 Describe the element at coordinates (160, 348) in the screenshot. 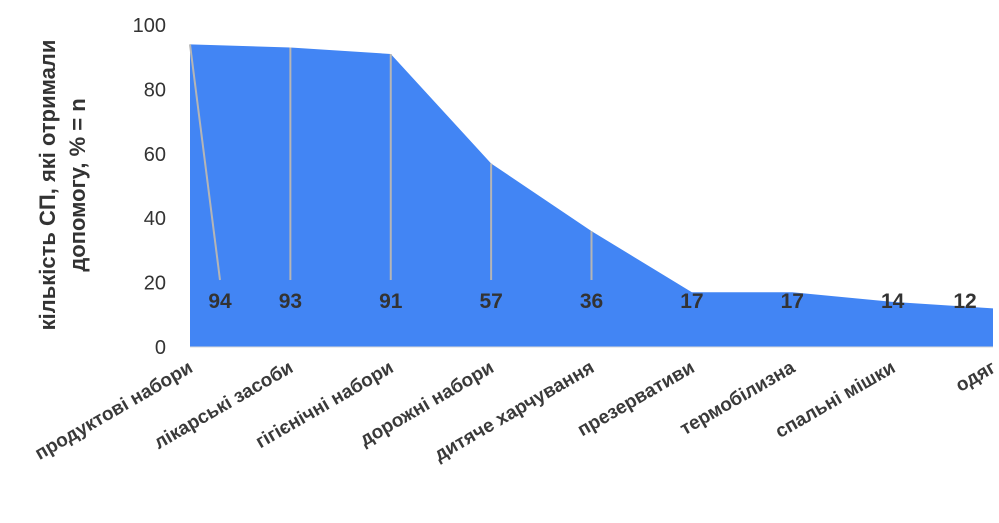

I see `y-tick-label: 0` at that location.